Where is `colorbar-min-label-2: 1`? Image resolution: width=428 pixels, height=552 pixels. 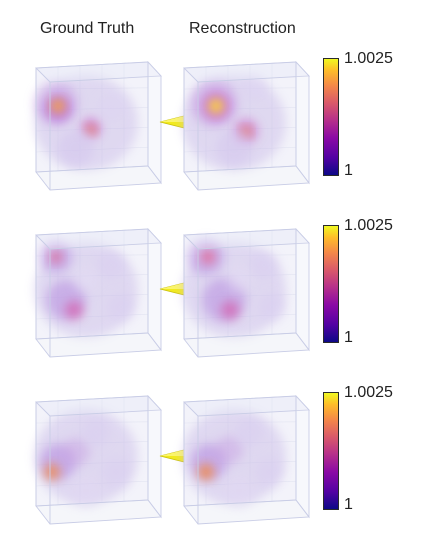
colorbar-min-label-2: 1 is located at coordinates (348, 337).